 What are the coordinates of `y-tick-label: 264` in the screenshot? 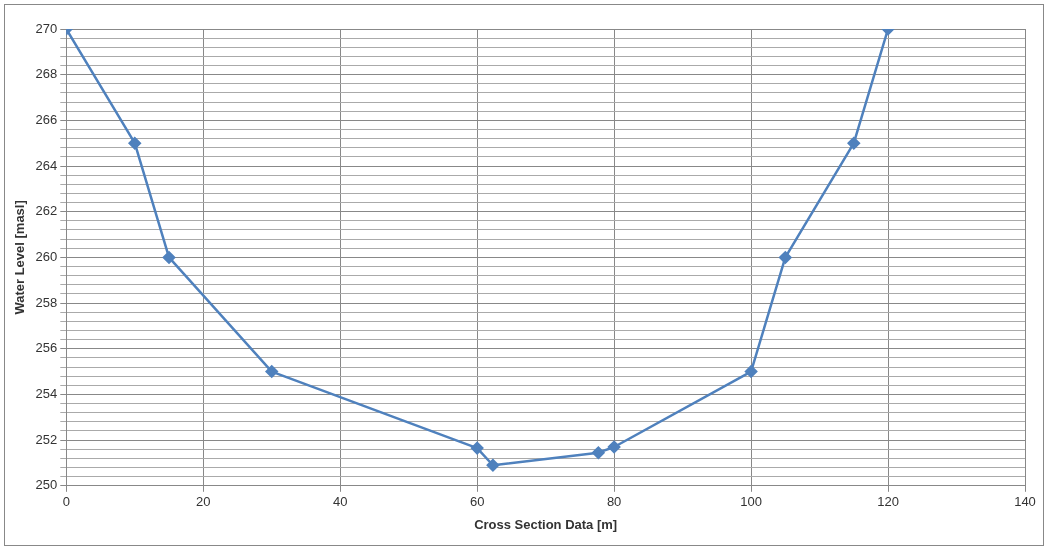 It's located at (46, 165).